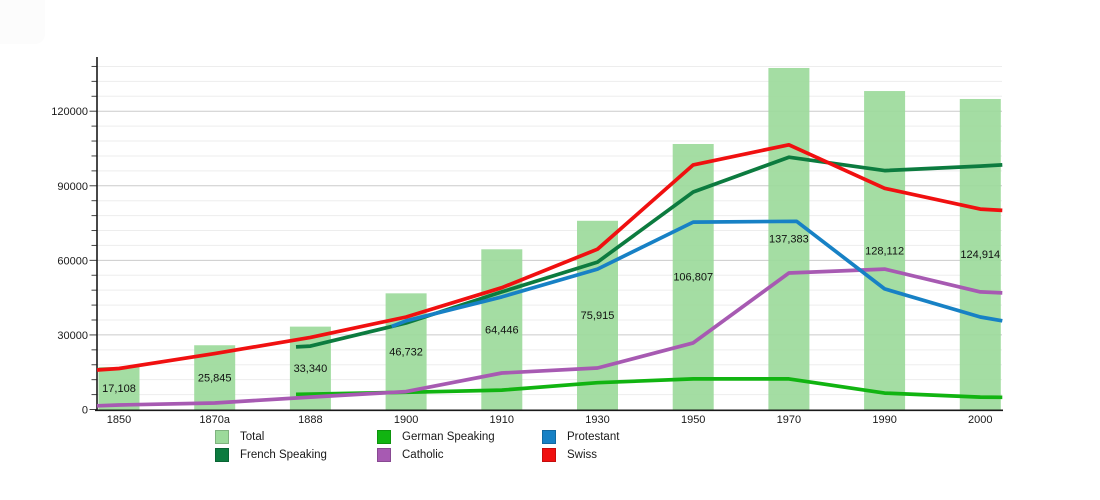 The height and width of the screenshot is (500, 1100). I want to click on x-axis-label: 2000, so click(980, 420).